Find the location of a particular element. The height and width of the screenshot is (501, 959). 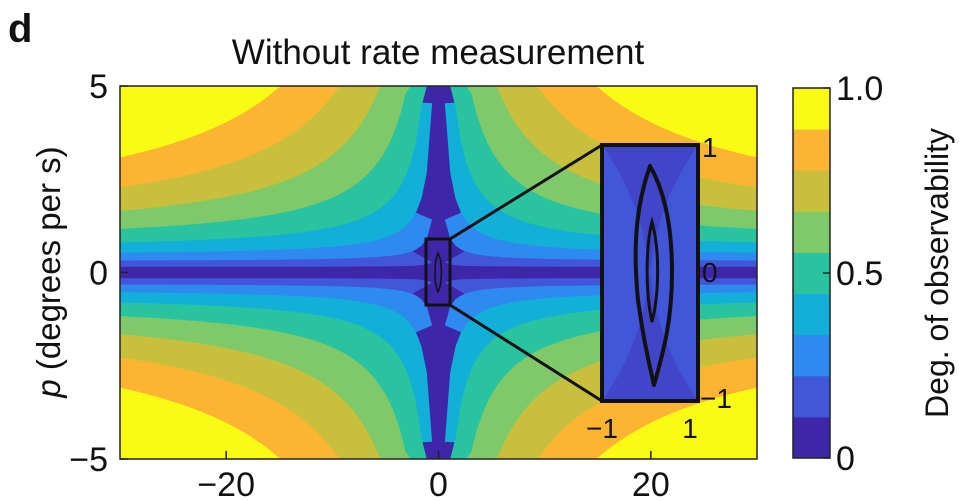

inset-y-tick-top: 1 is located at coordinates (710, 147).